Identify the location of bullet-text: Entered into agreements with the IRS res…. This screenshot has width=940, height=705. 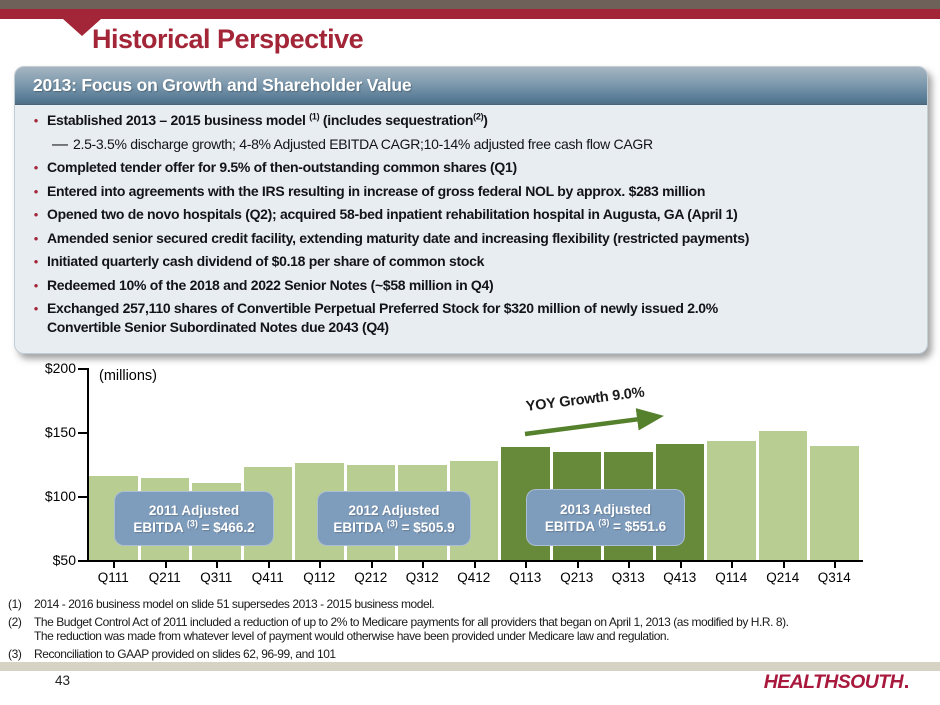
(376, 190).